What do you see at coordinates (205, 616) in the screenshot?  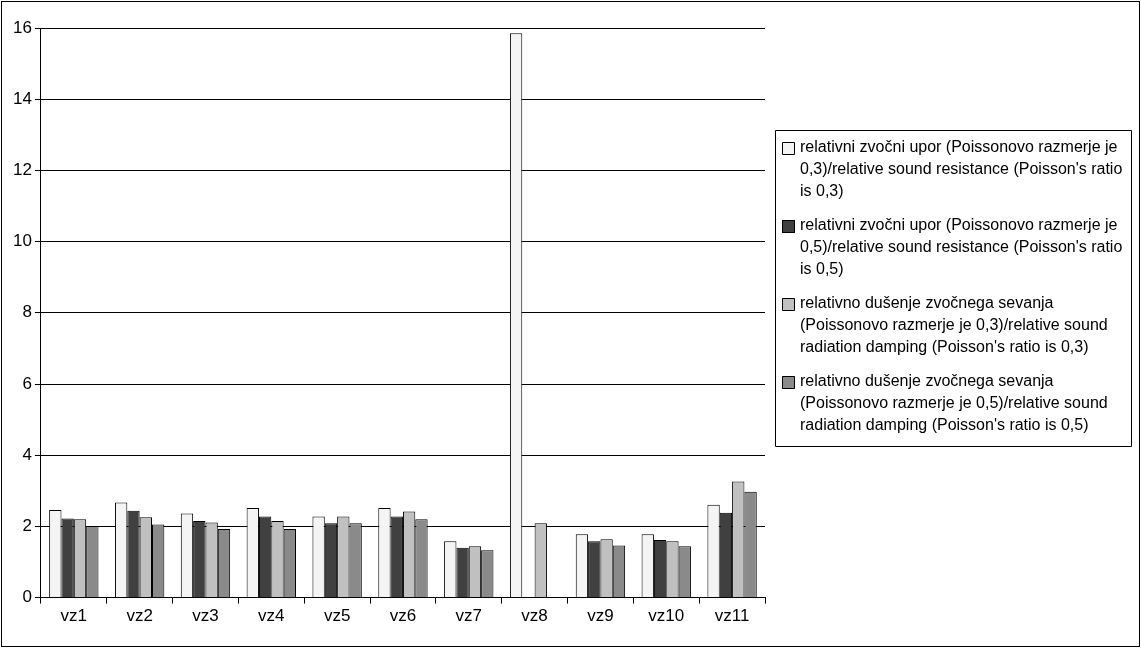 I see `x-tick-label: vz3` at bounding box center [205, 616].